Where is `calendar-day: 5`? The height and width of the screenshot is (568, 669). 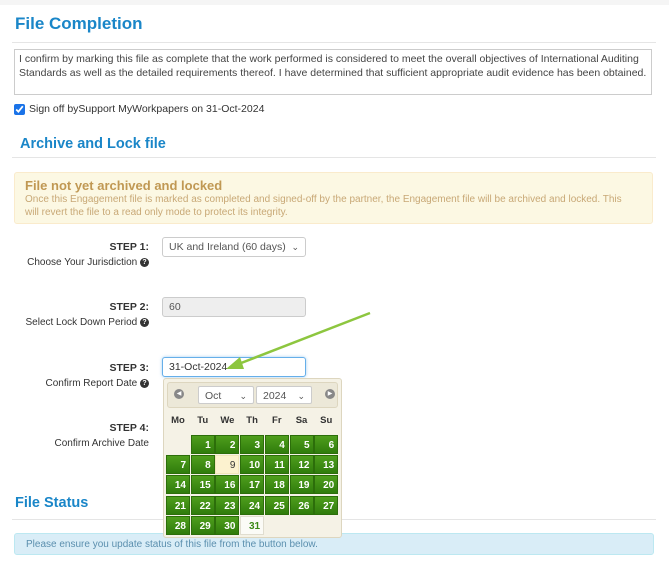 calendar-day: 5 is located at coordinates (301, 444).